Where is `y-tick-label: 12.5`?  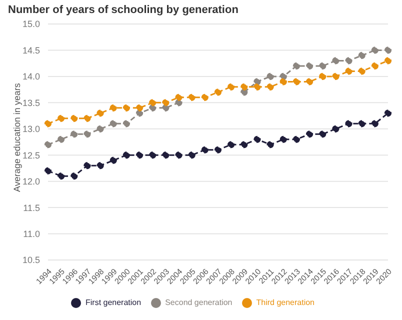 y-tick-label: 12.5 is located at coordinates (31, 155).